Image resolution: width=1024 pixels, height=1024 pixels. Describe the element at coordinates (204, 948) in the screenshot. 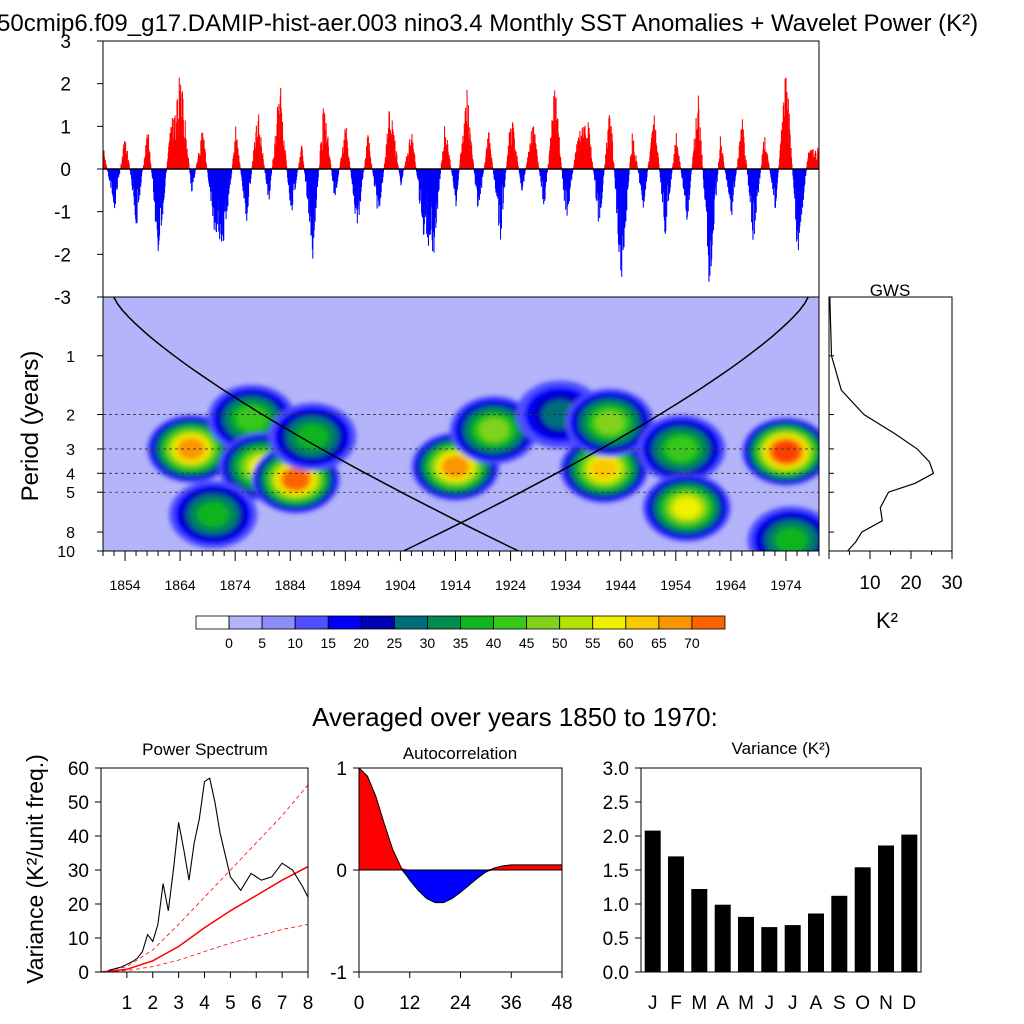

I see `significance-lower` at that location.